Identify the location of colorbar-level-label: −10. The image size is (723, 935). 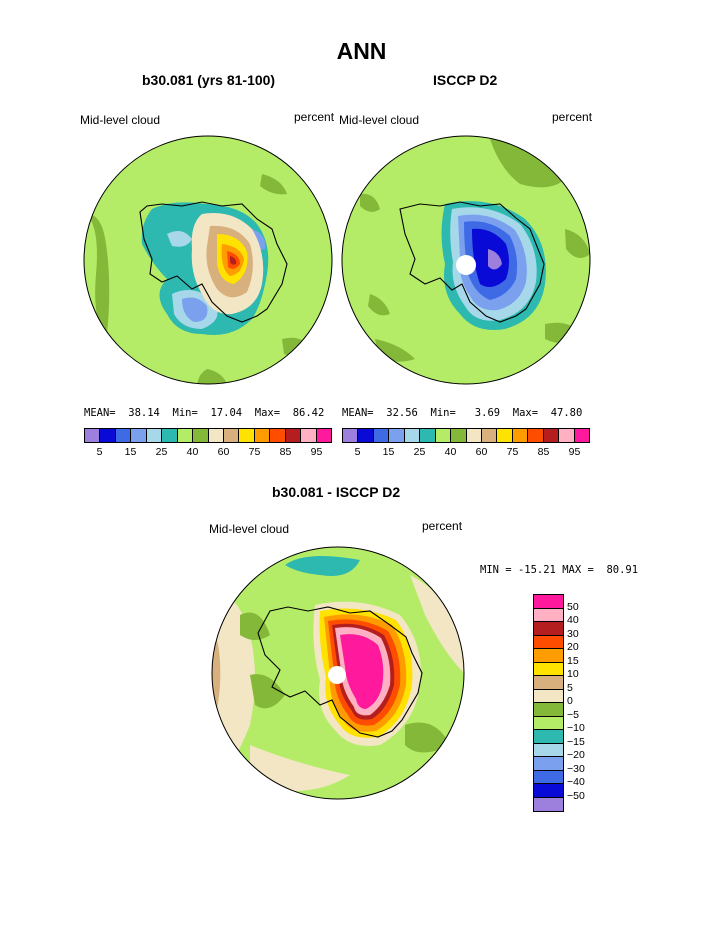
(576, 728).